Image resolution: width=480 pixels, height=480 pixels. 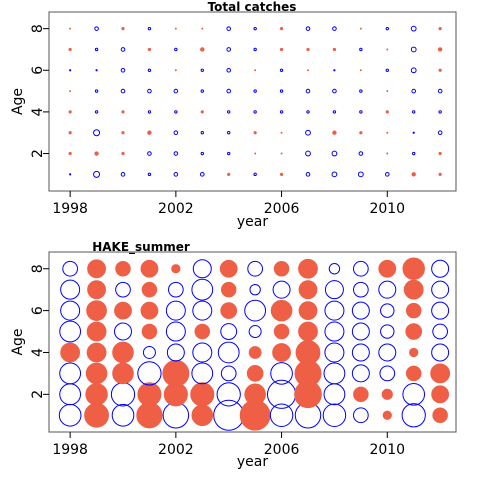 What do you see at coordinates (252, 7) in the screenshot?
I see `panel-title: Total catches` at bounding box center [252, 7].